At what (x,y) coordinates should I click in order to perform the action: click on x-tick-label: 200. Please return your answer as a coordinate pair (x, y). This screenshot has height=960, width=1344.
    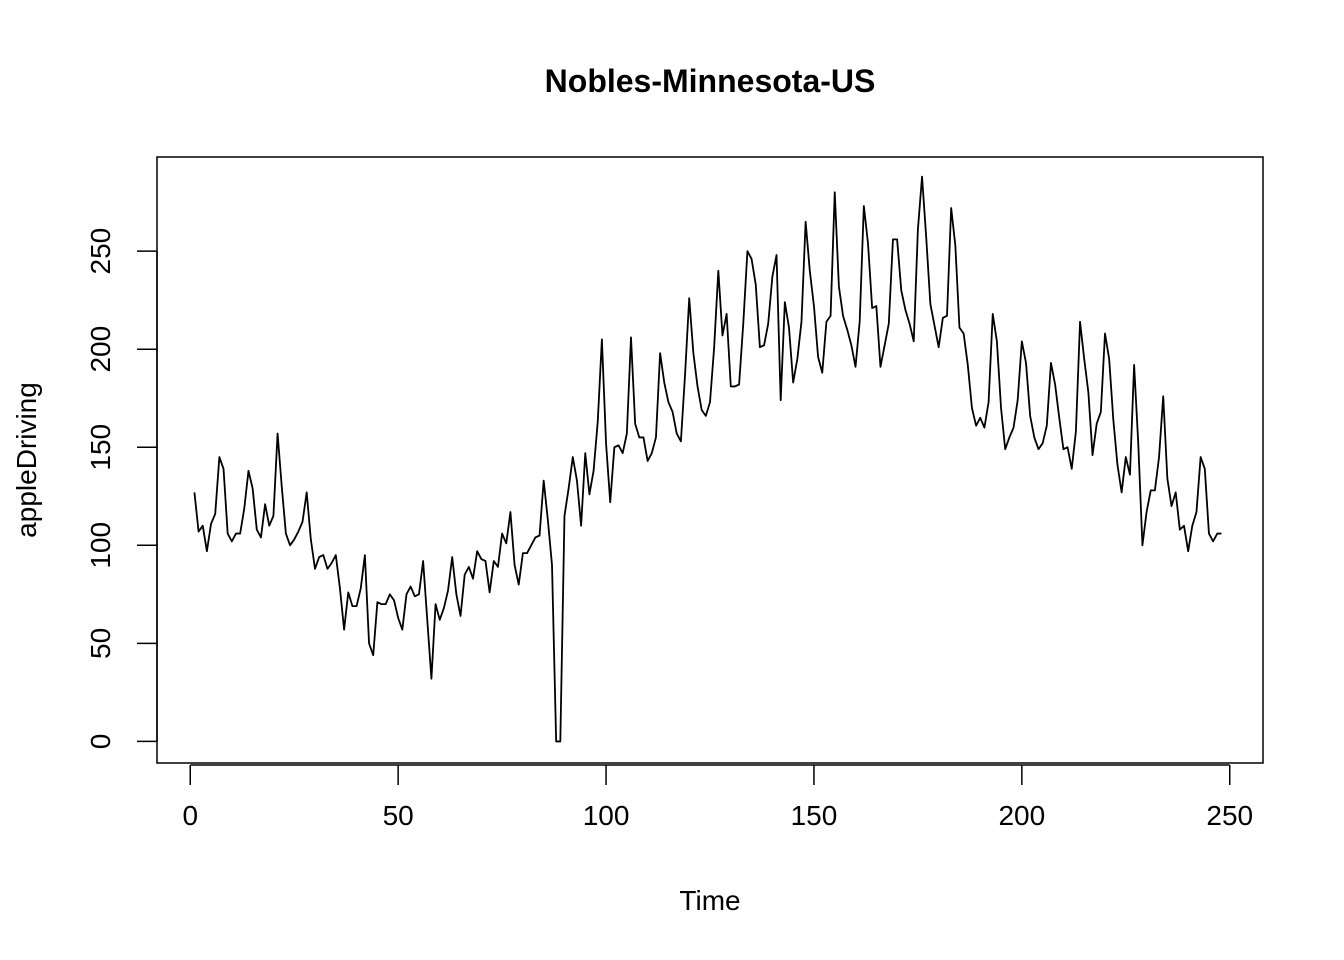
    Looking at the image, I should click on (1021, 815).